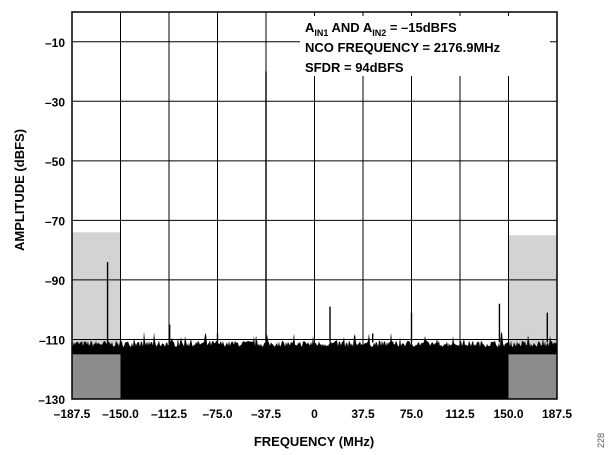  Describe the element at coordinates (217, 414) in the screenshot. I see `x-tick-label-3: –75.0` at that location.